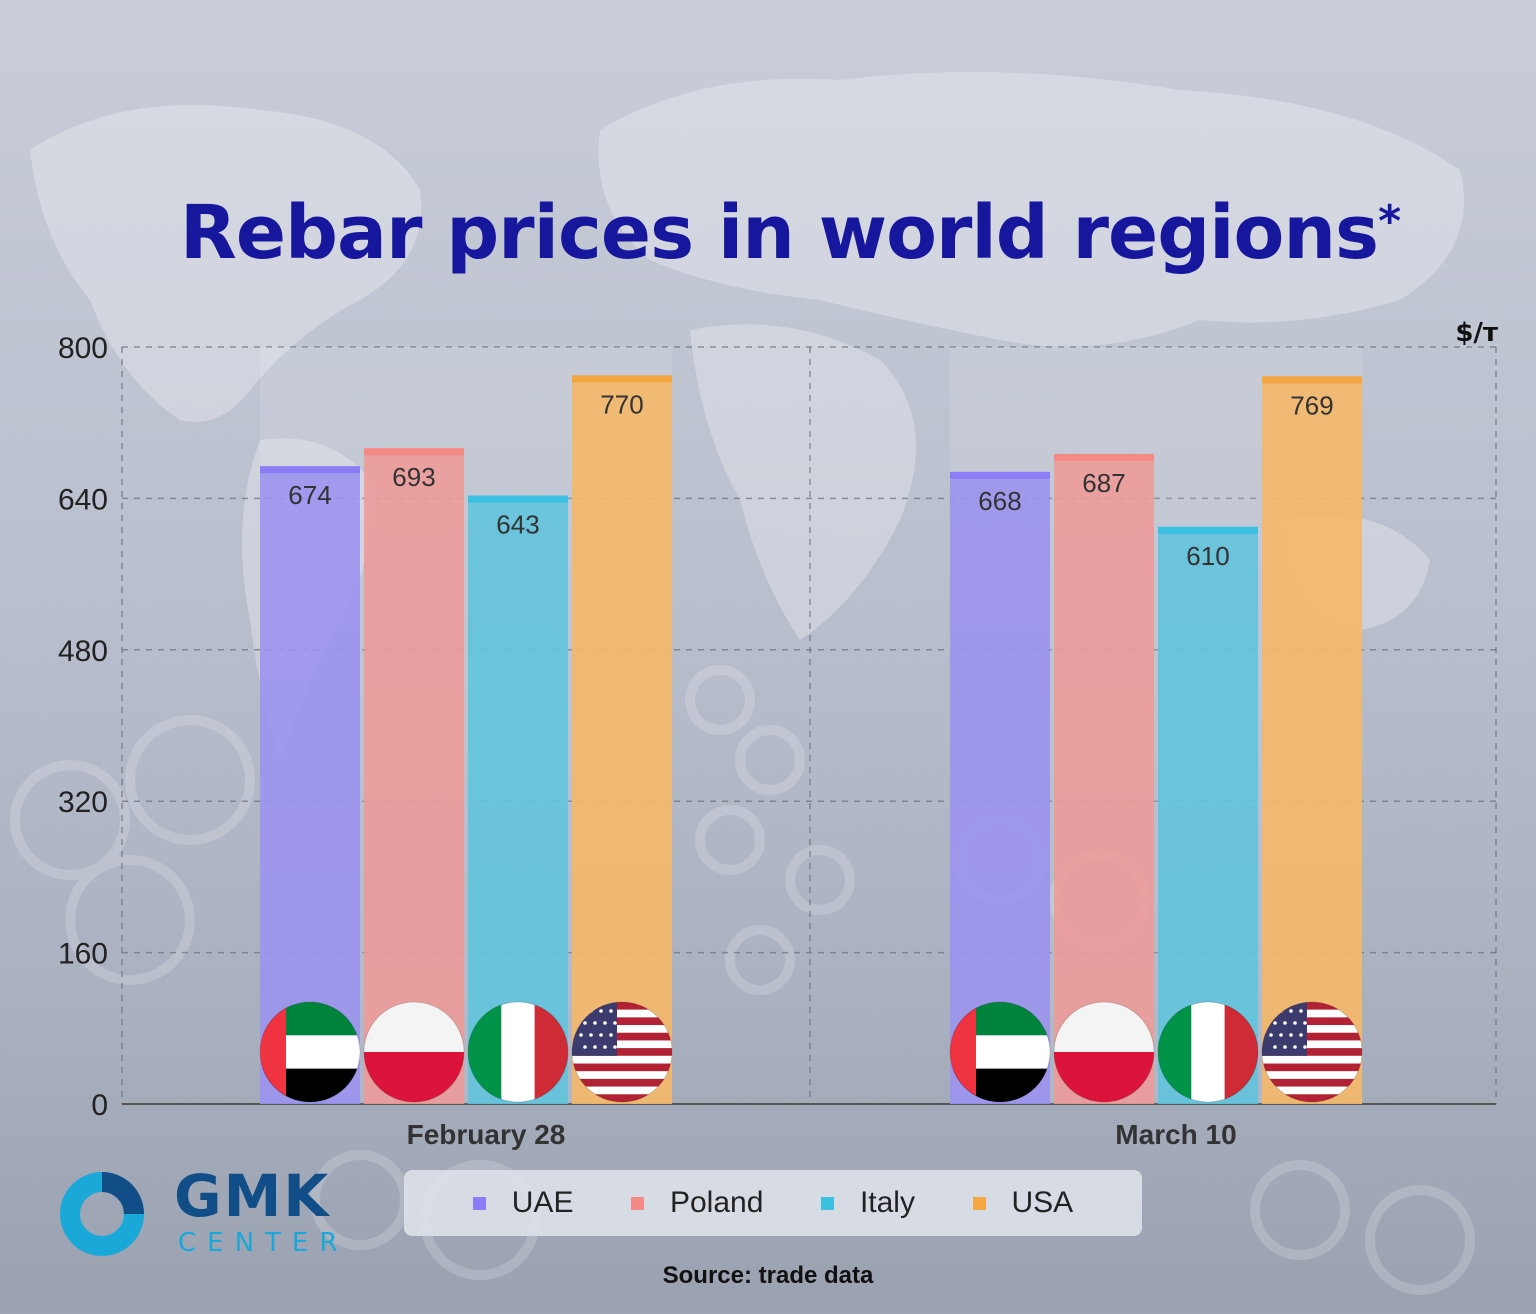 The height and width of the screenshot is (1314, 1536). What do you see at coordinates (309, 495) in the screenshot?
I see `data-label-uae-1: 674` at bounding box center [309, 495].